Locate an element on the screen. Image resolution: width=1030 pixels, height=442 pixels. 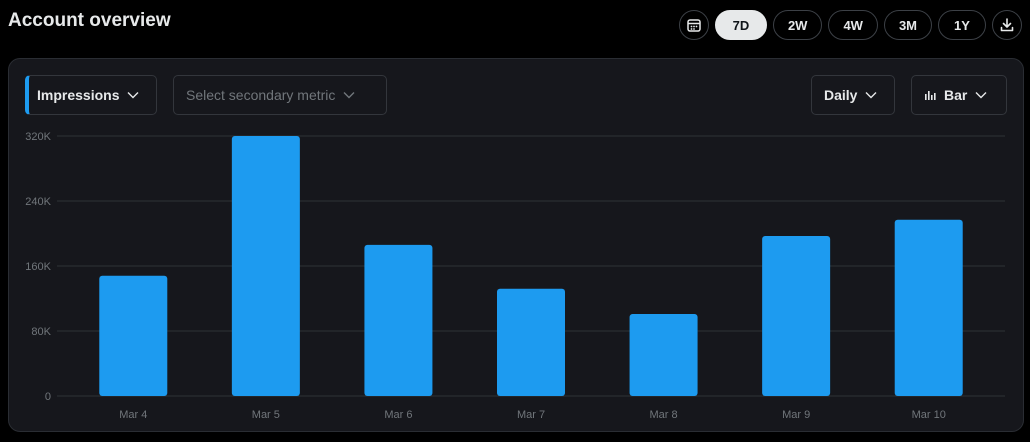
range-4w-button: 4W is located at coordinates (853, 25).